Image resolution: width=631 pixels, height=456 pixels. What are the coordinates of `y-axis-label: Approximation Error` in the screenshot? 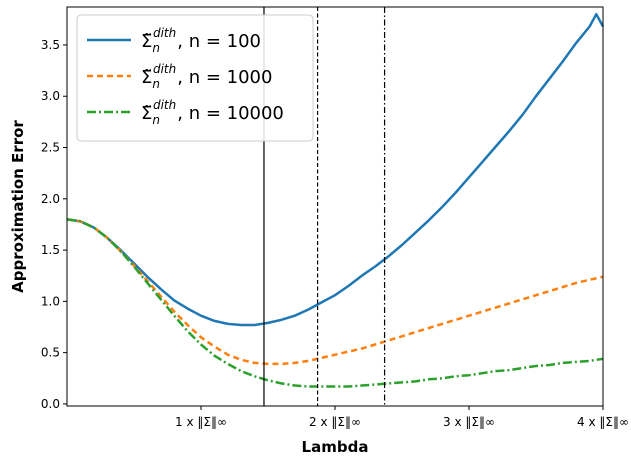 It's located at (18, 206).